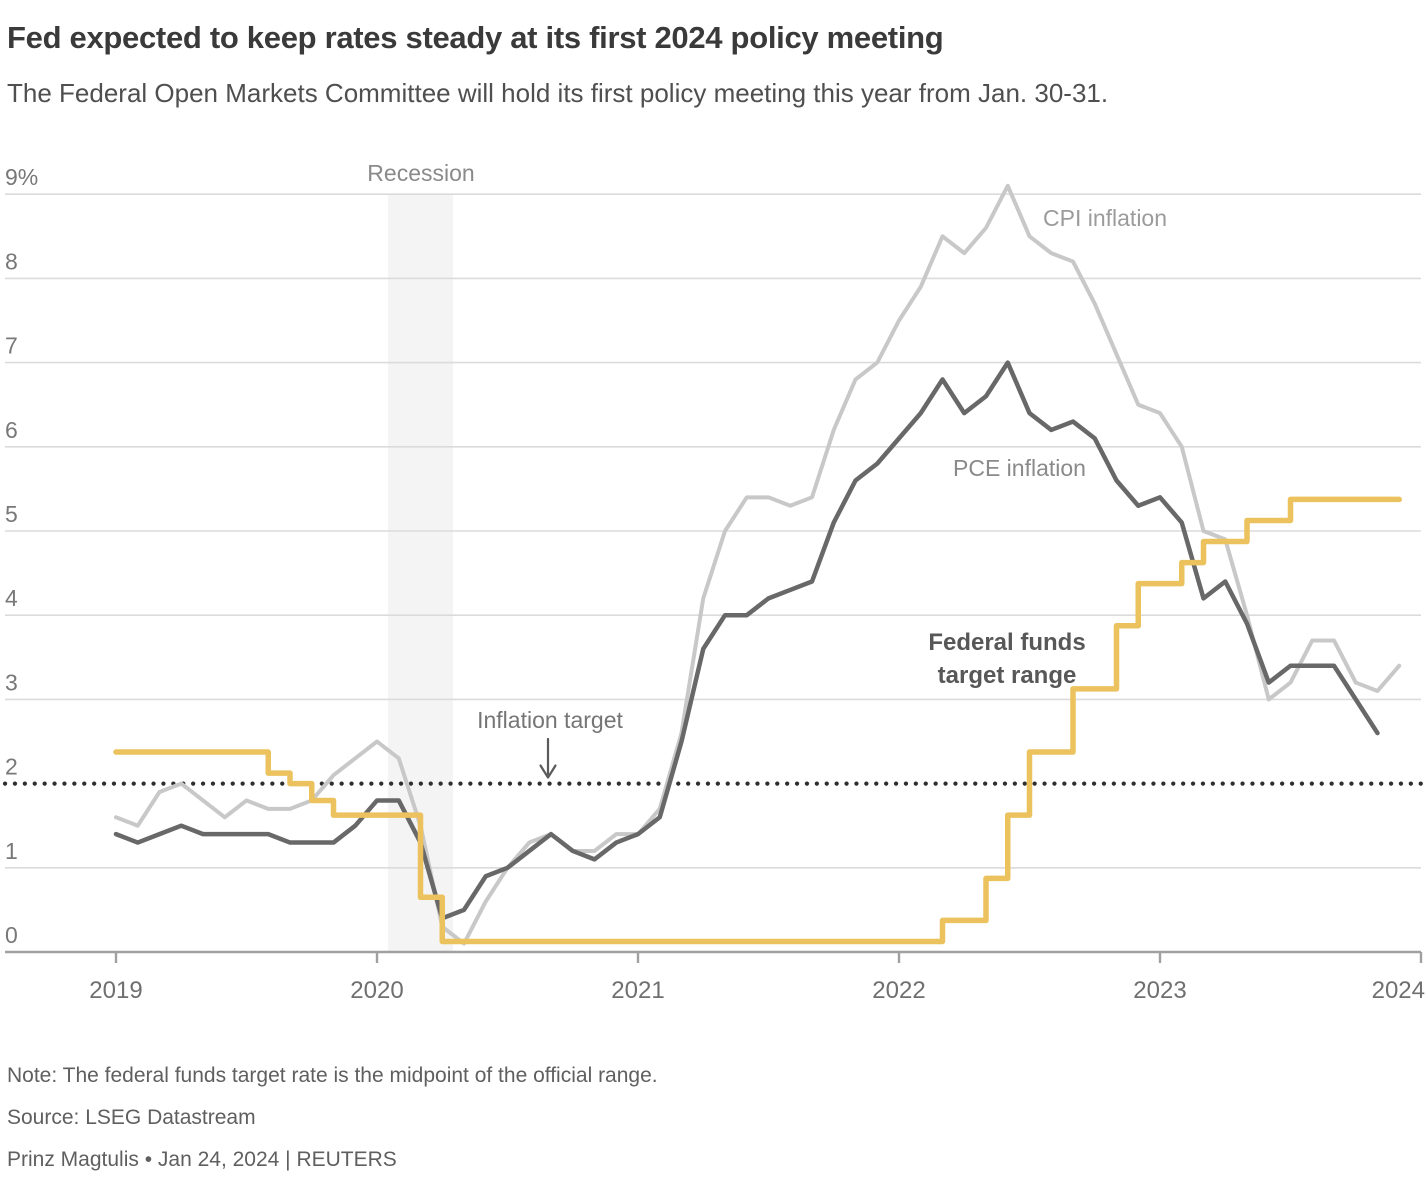 The width and height of the screenshot is (1427, 1177). What do you see at coordinates (1019, 468) in the screenshot?
I see `pce-line-label: PCE inflation` at bounding box center [1019, 468].